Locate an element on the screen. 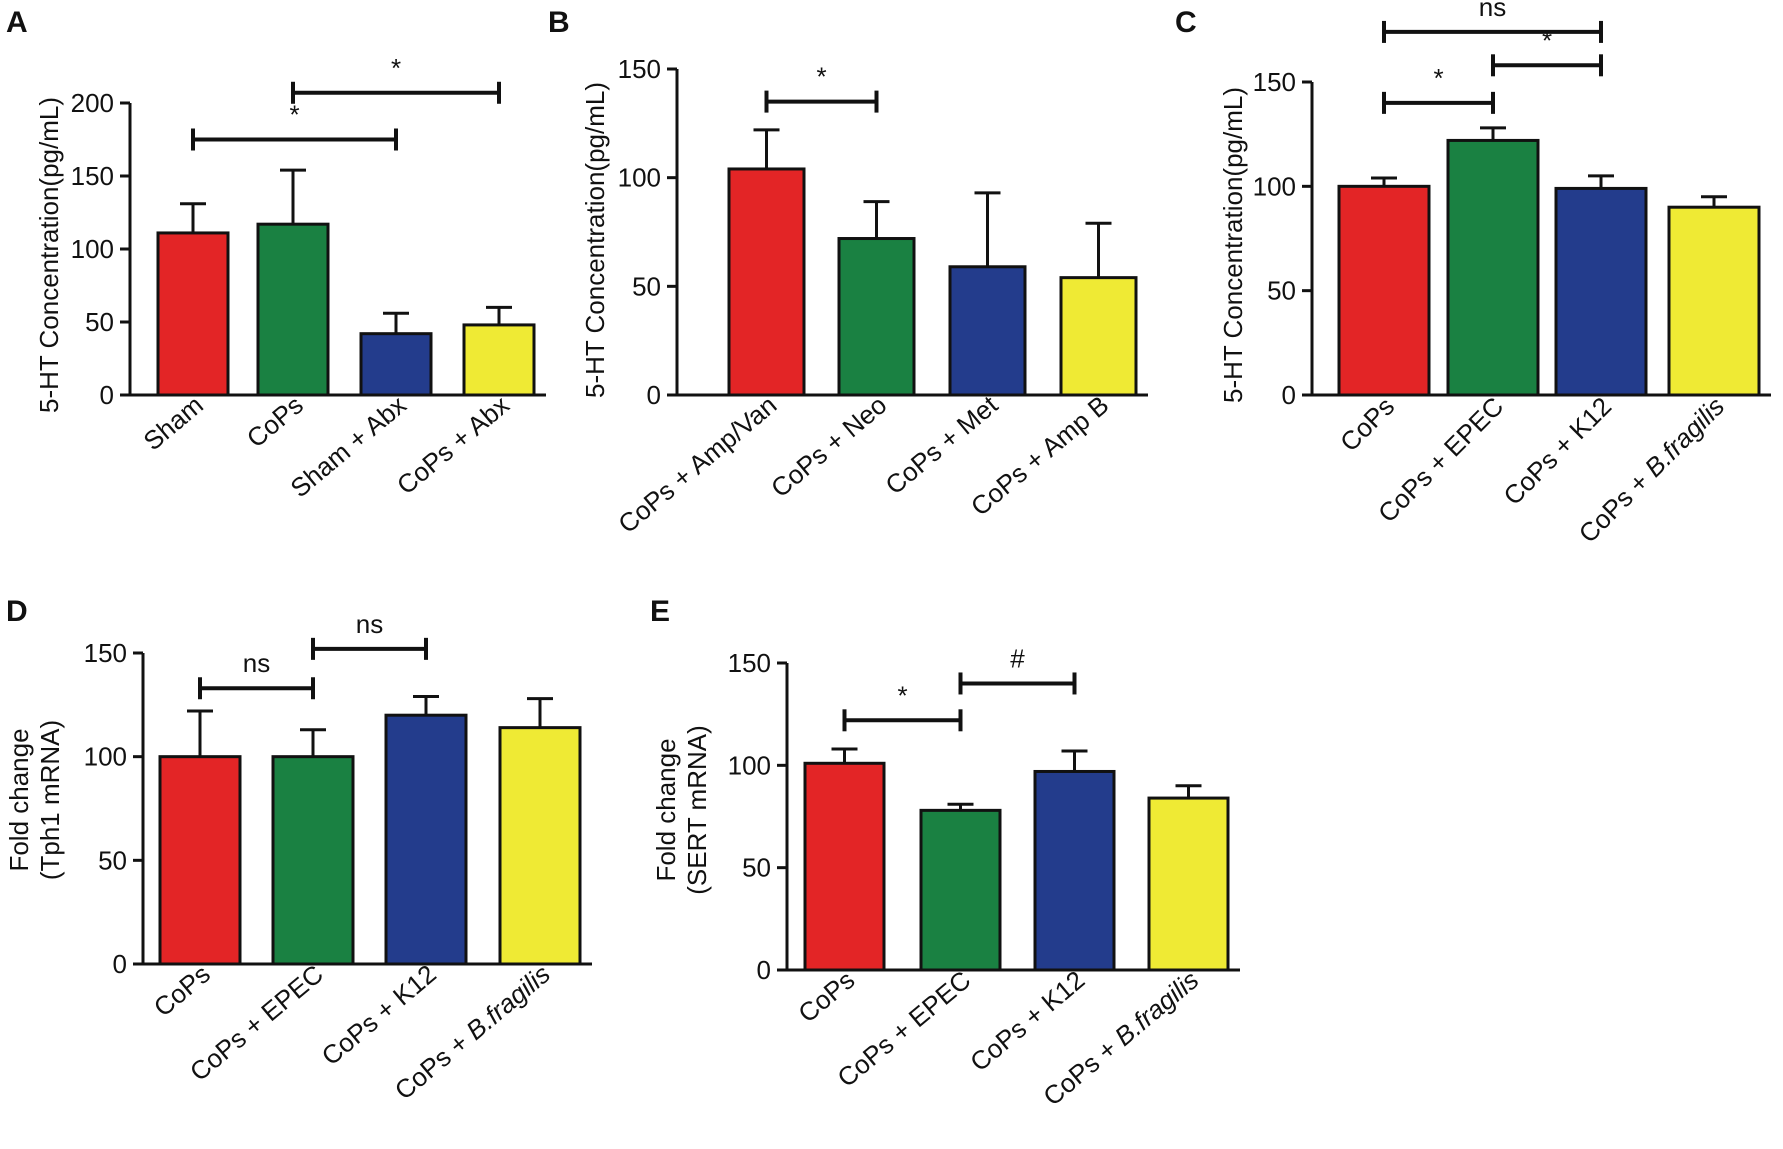 The image size is (1783, 1149). panel-letter-c: C is located at coordinates (1186, 22).